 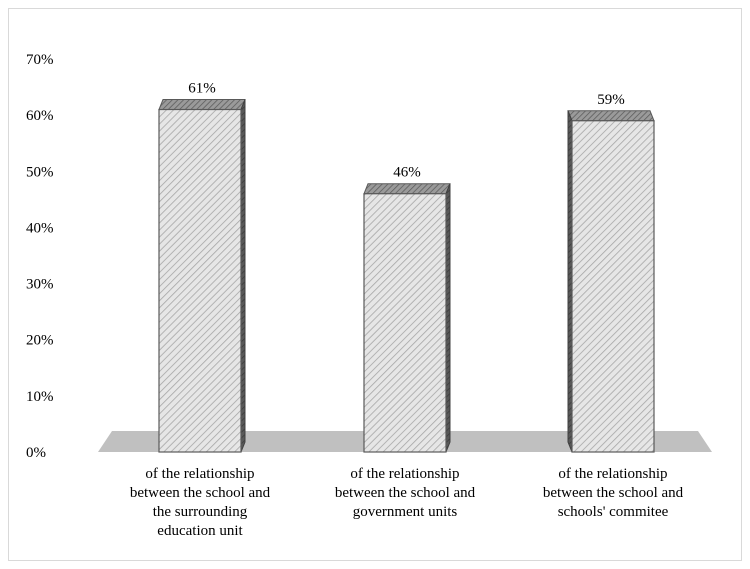 I want to click on category-label-line: education unit, so click(x=200, y=531).